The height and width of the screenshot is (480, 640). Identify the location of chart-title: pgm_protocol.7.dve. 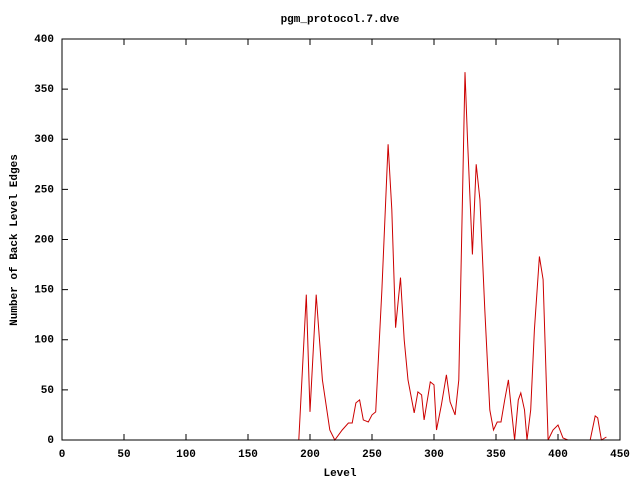
(340, 20).